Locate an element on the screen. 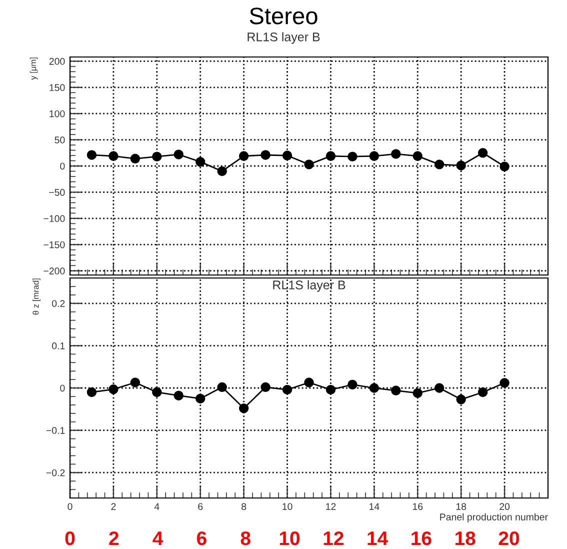 The width and height of the screenshot is (567, 549). y-tick-label: −100 is located at coordinates (54, 218).